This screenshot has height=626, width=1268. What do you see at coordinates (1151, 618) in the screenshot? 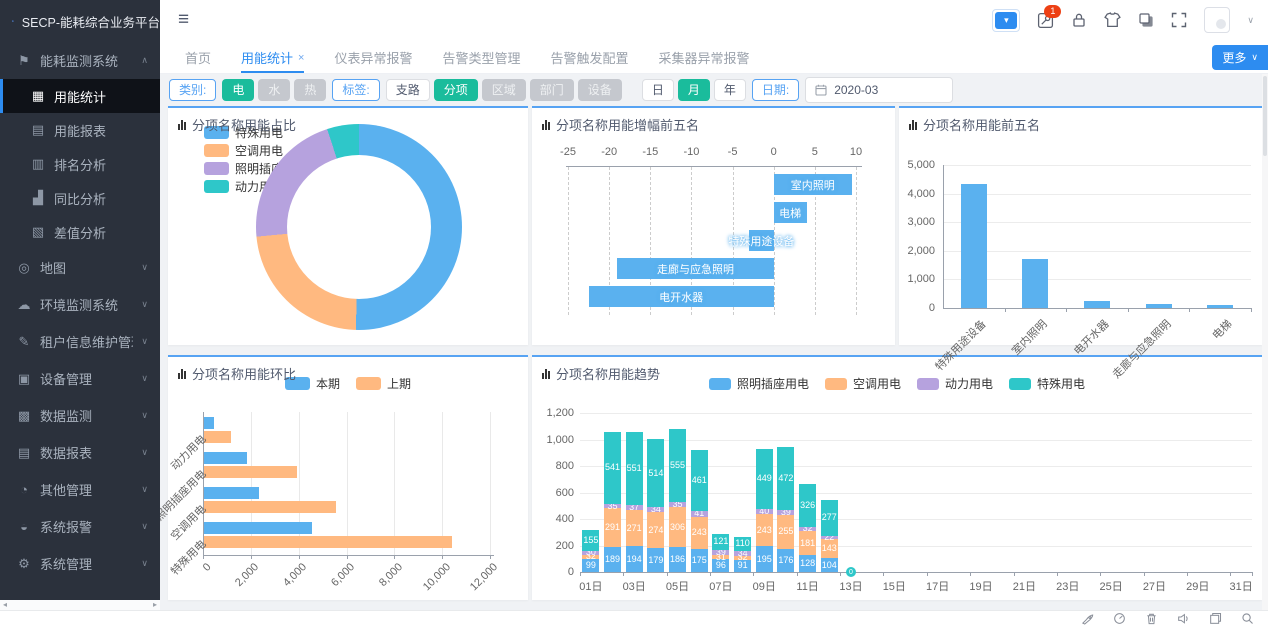
I see `trash-icon` at bounding box center [1151, 618].